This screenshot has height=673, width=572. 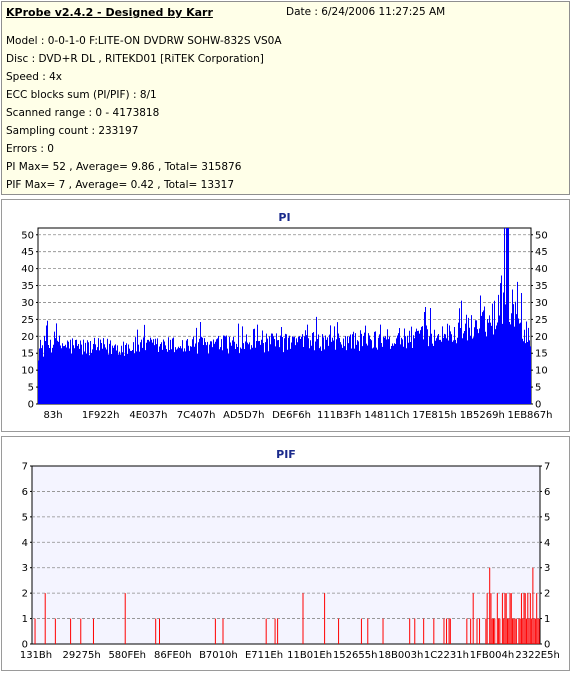 I want to click on x-tick-label: 2322E5h, so click(x=537, y=655).